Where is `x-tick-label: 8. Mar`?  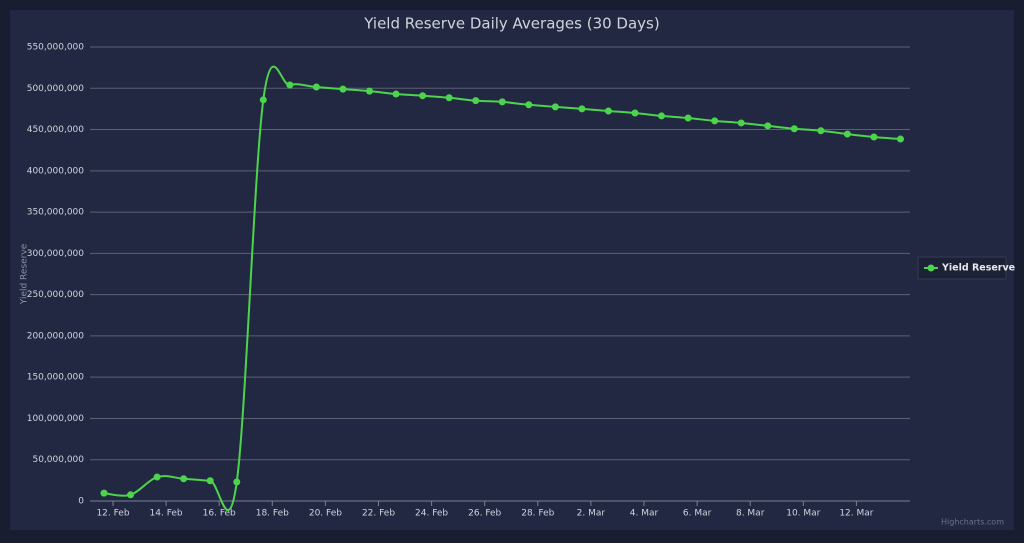 x-tick-label: 8. Mar is located at coordinates (750, 514).